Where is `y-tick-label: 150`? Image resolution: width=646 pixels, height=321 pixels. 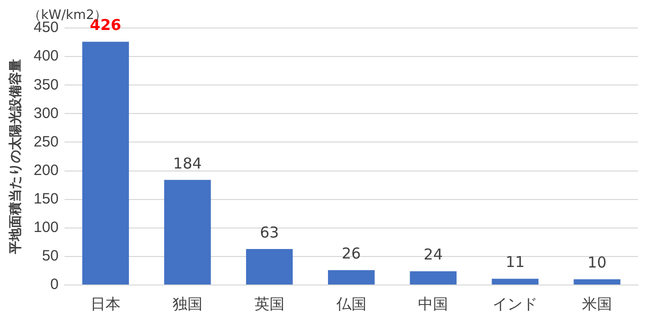
y-tick-label: 150 is located at coordinates (46, 199).